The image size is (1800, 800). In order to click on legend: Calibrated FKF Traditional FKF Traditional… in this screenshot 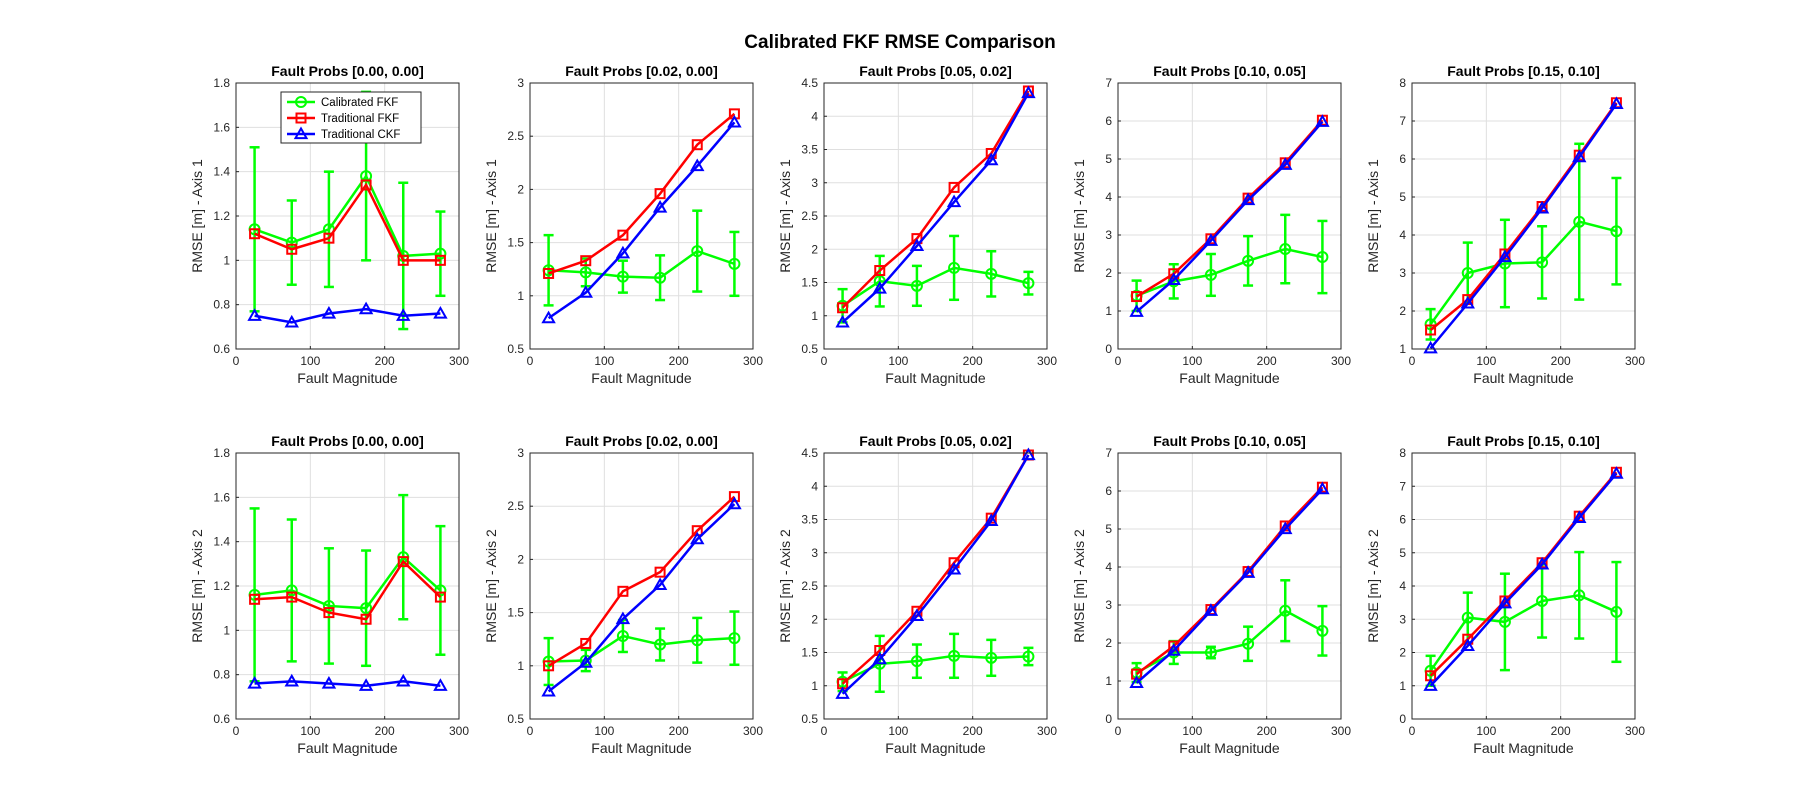, I will do `click(351, 117)`.